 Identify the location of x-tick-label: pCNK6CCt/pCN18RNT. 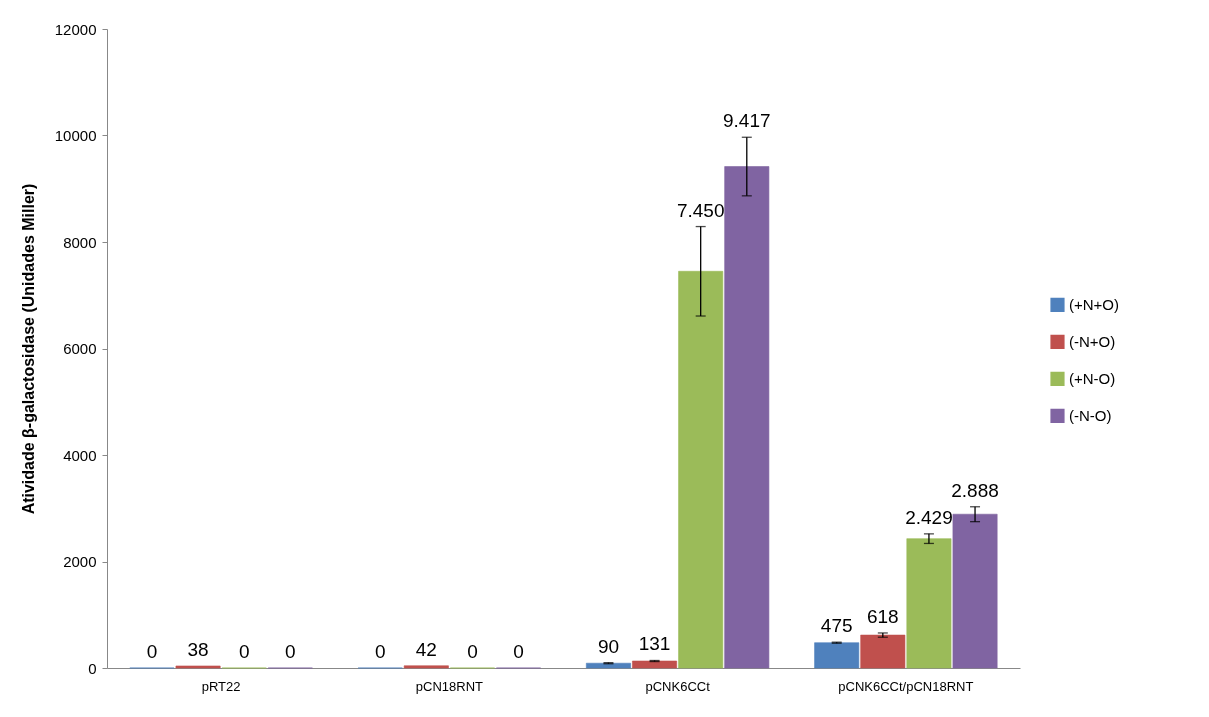
(906, 686).